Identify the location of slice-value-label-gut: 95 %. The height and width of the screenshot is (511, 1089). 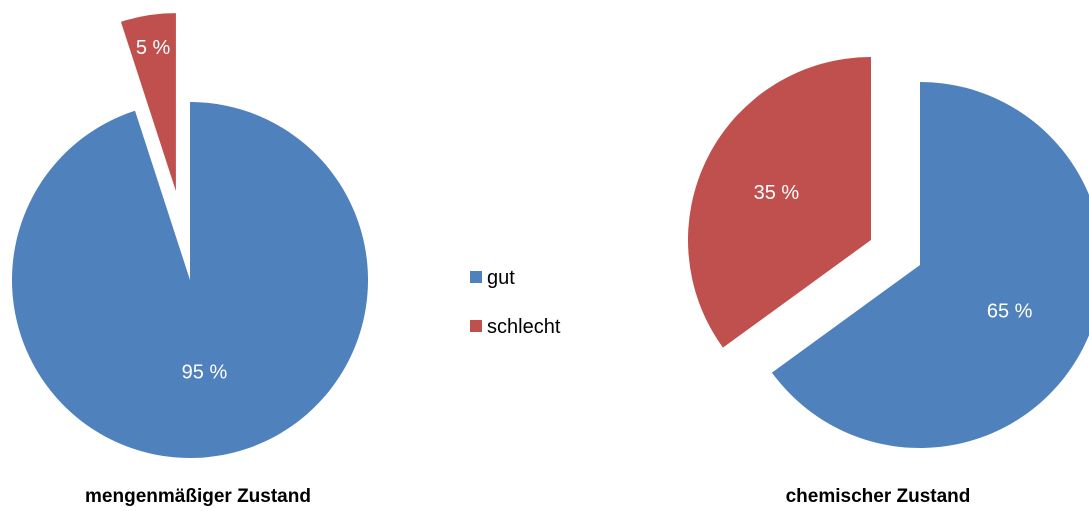
(205, 372).